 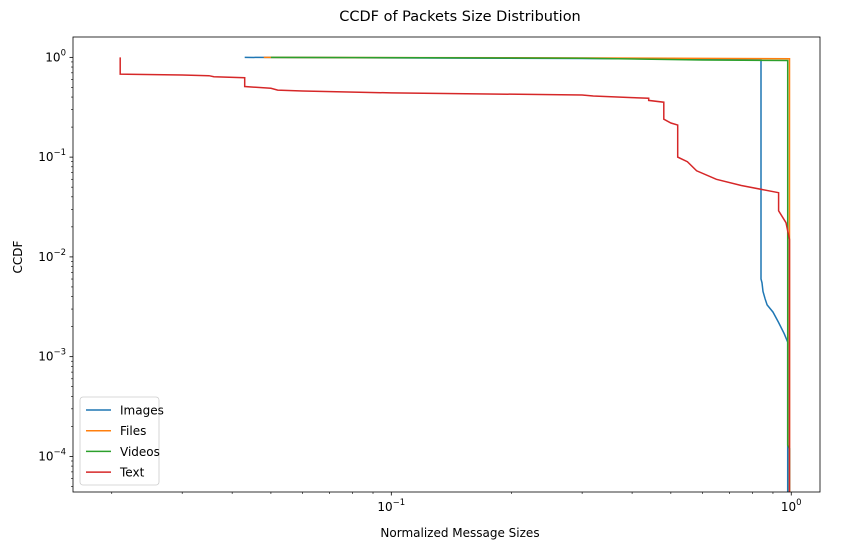 I want to click on x-tick-label: 10⁻¹, so click(x=391, y=506).